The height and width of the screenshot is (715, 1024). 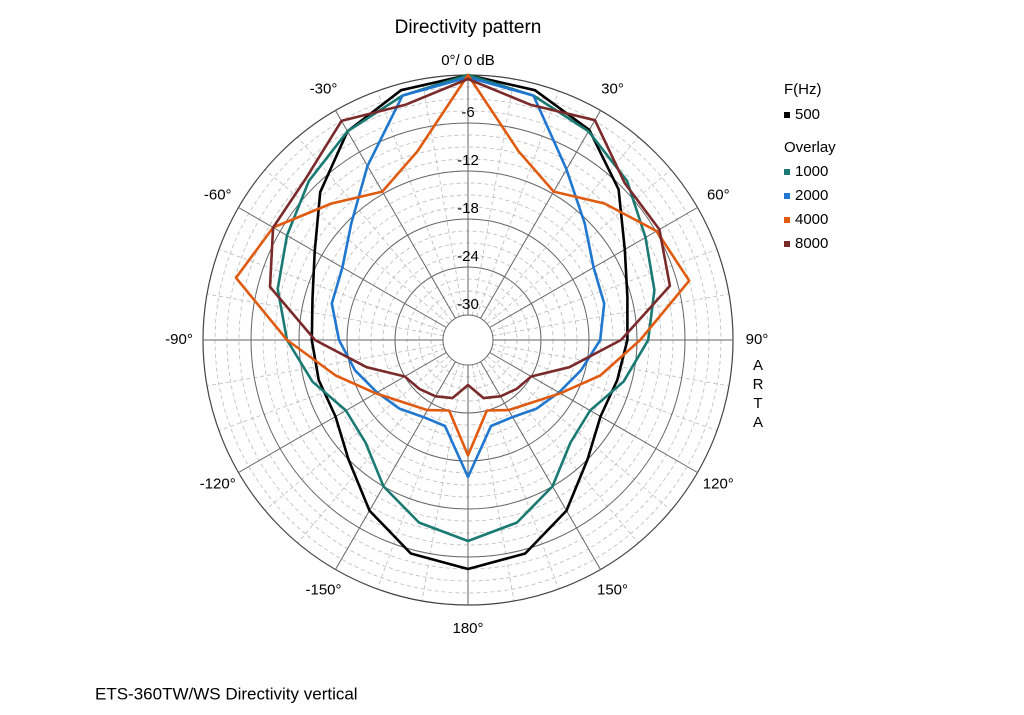 I want to click on chart-title: Directivity pattern, so click(x=468, y=27).